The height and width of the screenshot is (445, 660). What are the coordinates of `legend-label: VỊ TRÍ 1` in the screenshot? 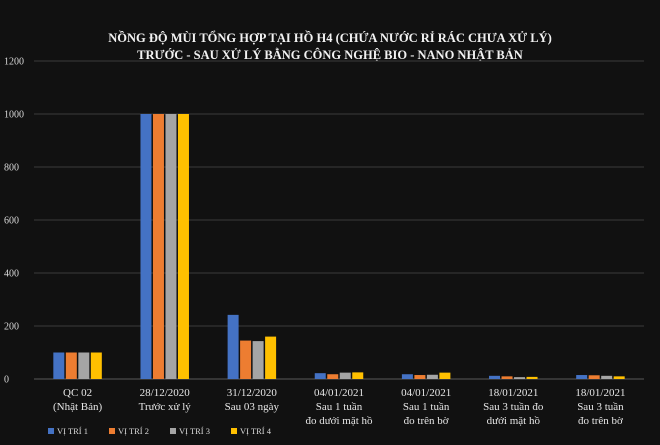 It's located at (72, 431).